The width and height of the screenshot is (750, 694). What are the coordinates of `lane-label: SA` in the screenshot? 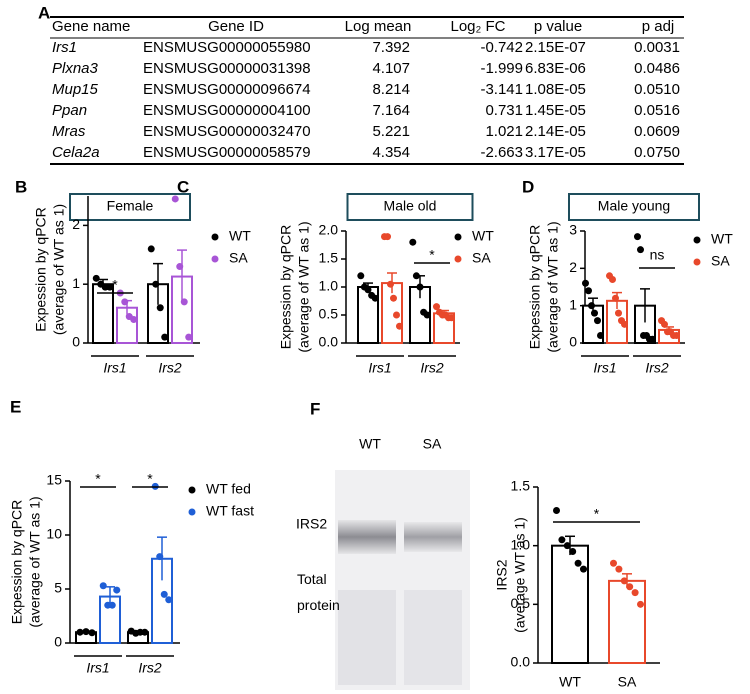 It's located at (432, 444).